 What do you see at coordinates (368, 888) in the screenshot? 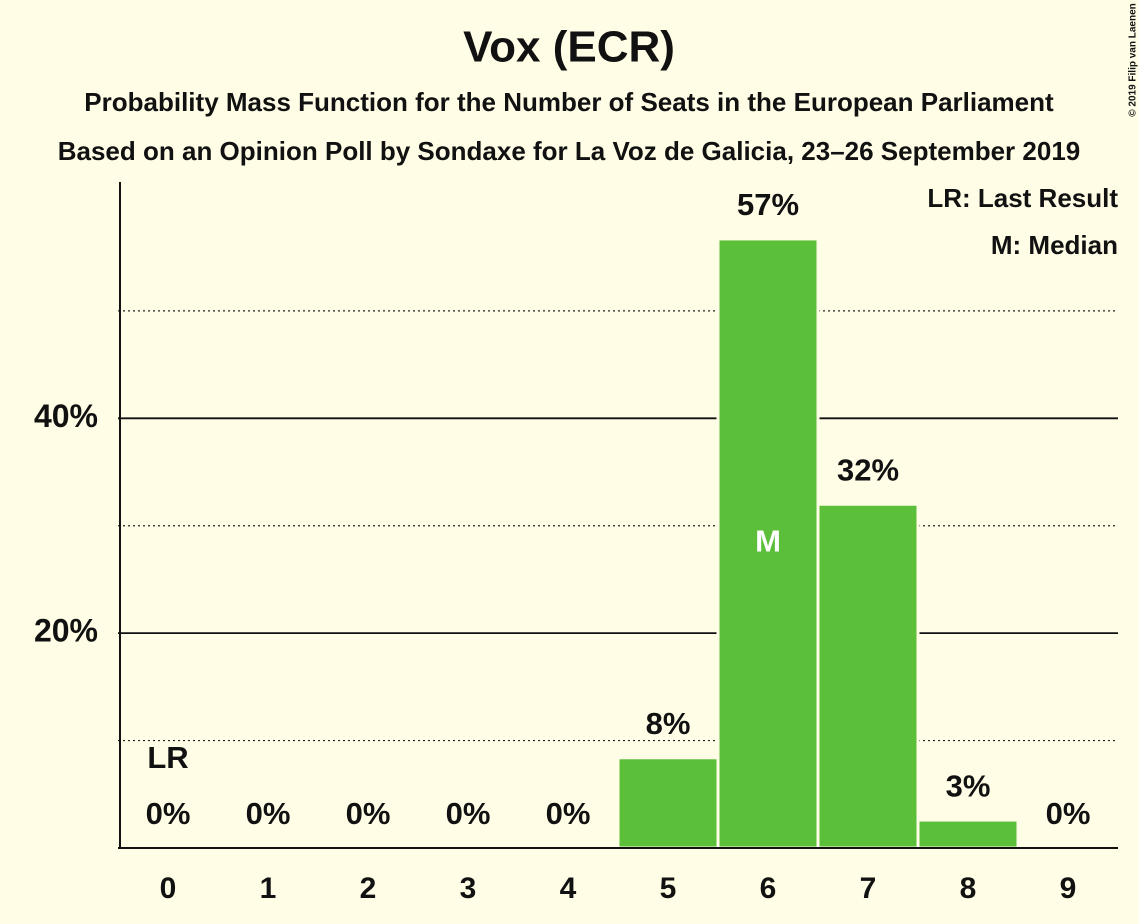
I see `x-tick-label: 2` at bounding box center [368, 888].